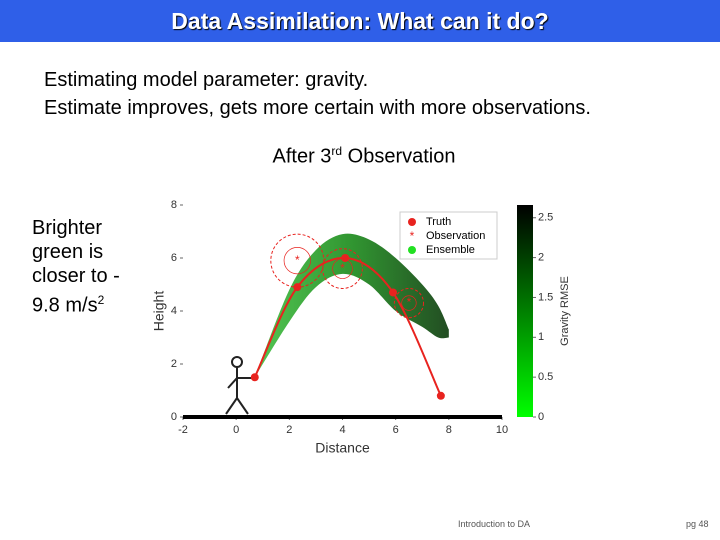 Image resolution: width=720 pixels, height=540 pixels. Describe the element at coordinates (502, 430) in the screenshot. I see `x-tick-label: 10` at that location.